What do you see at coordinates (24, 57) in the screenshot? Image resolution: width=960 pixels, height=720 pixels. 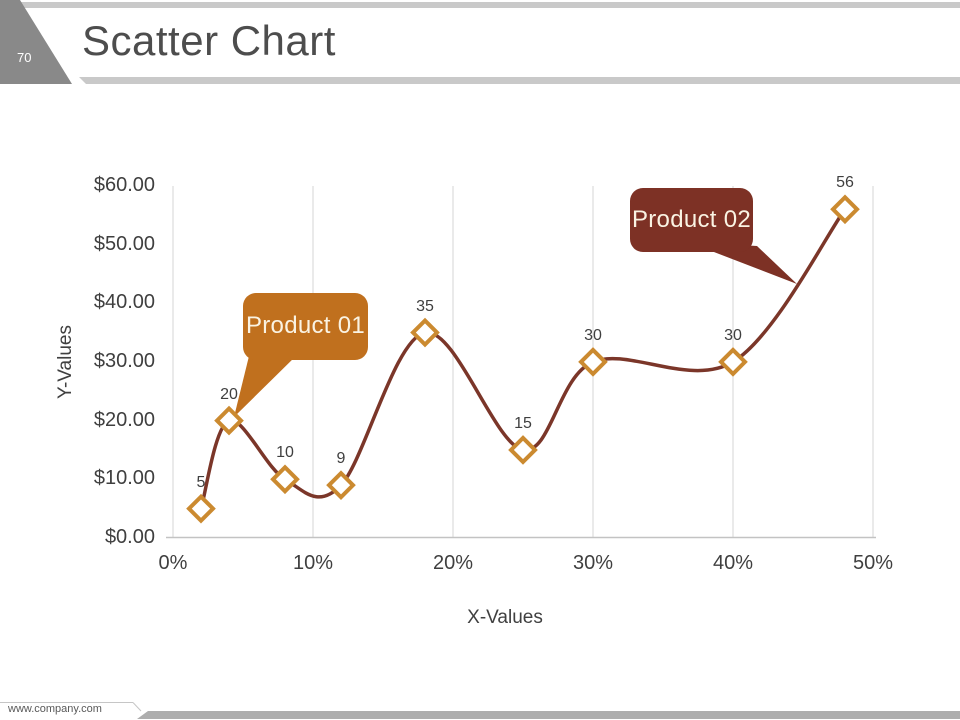 I see `page-number: 70` at bounding box center [24, 57].